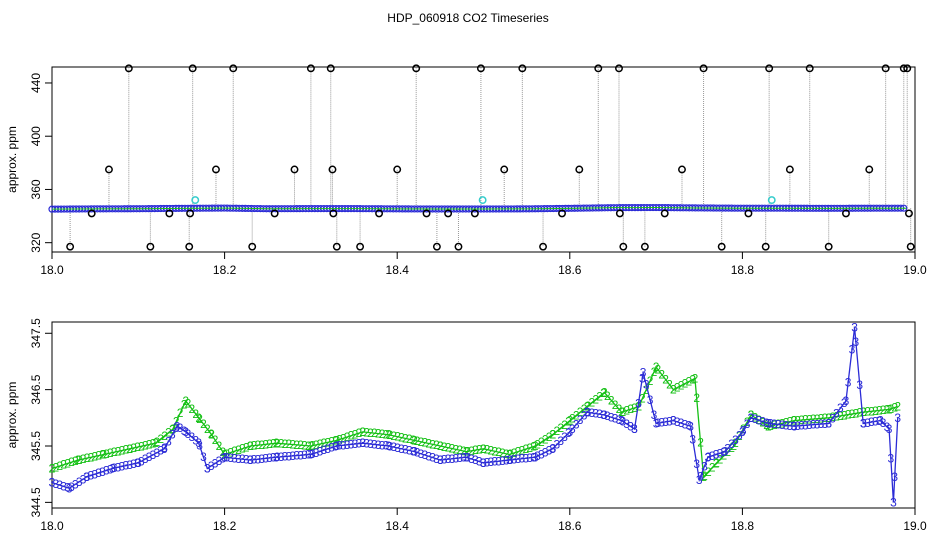  I want to click on low-outlier-marker, so click(70, 246).